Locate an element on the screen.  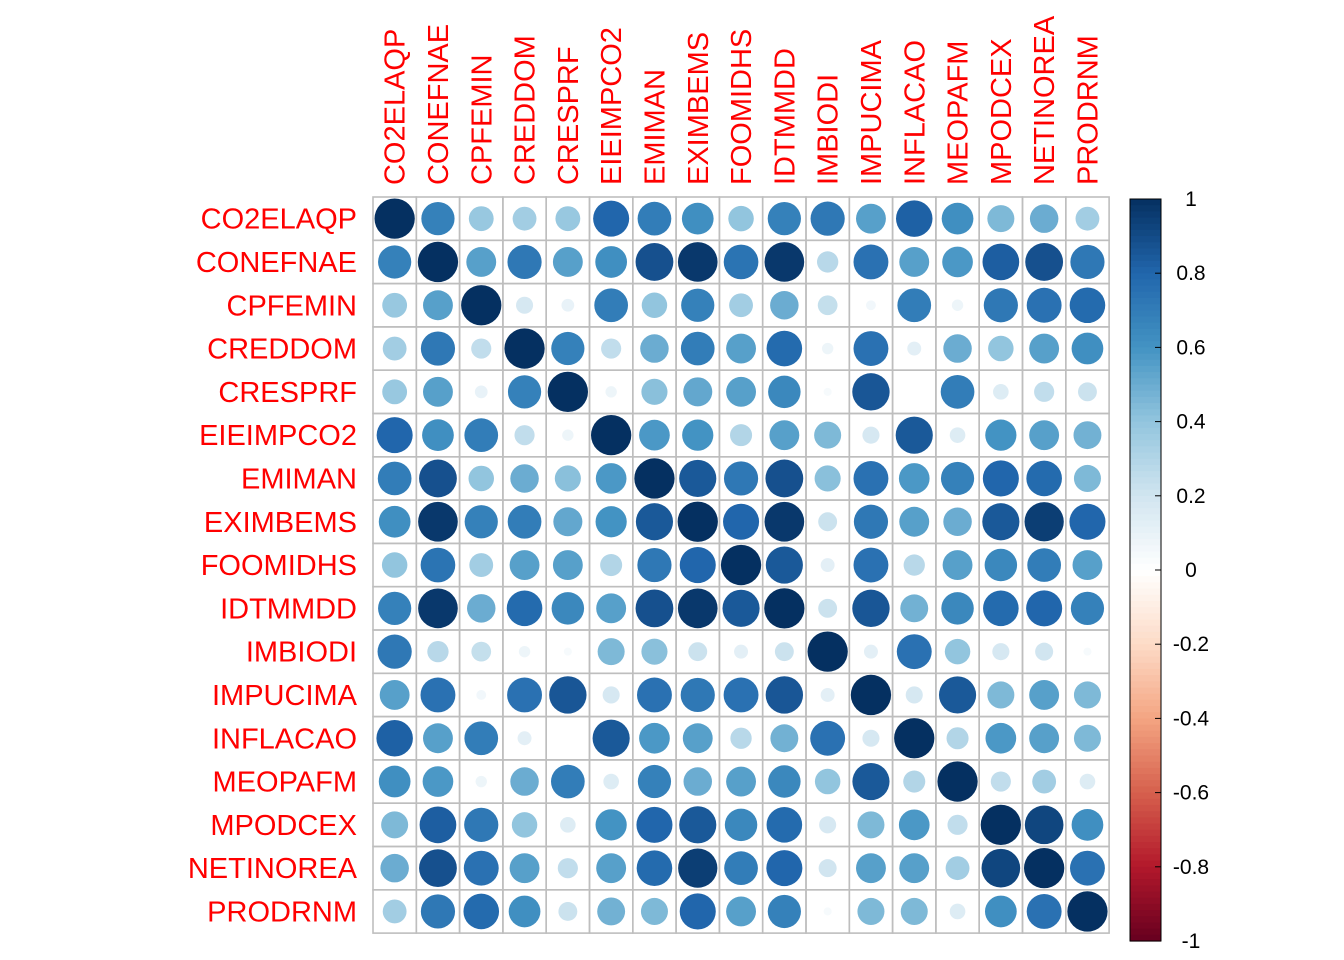
corr-circle-netinorea-co2elaqp is located at coordinates (394, 868).